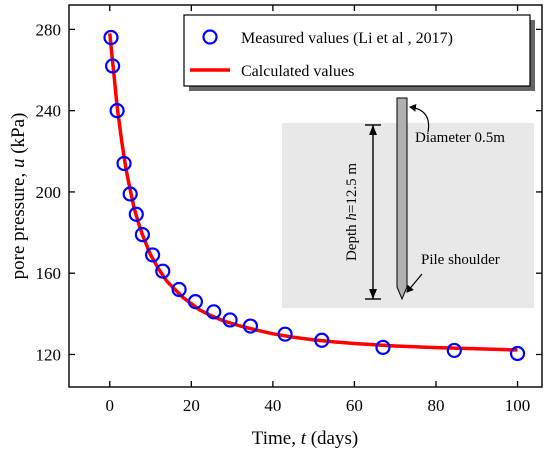 This screenshot has height=454, width=550. What do you see at coordinates (402, 199) in the screenshot?
I see `pile-body` at bounding box center [402, 199].